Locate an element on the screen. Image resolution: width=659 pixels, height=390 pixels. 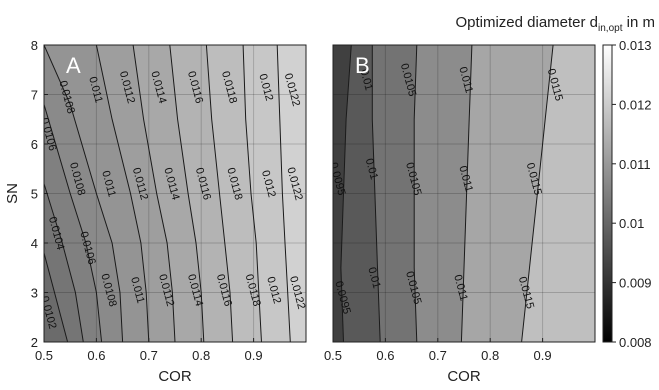
colorbar-title: Optimized diameter din,opt in m is located at coordinates (555, 24).